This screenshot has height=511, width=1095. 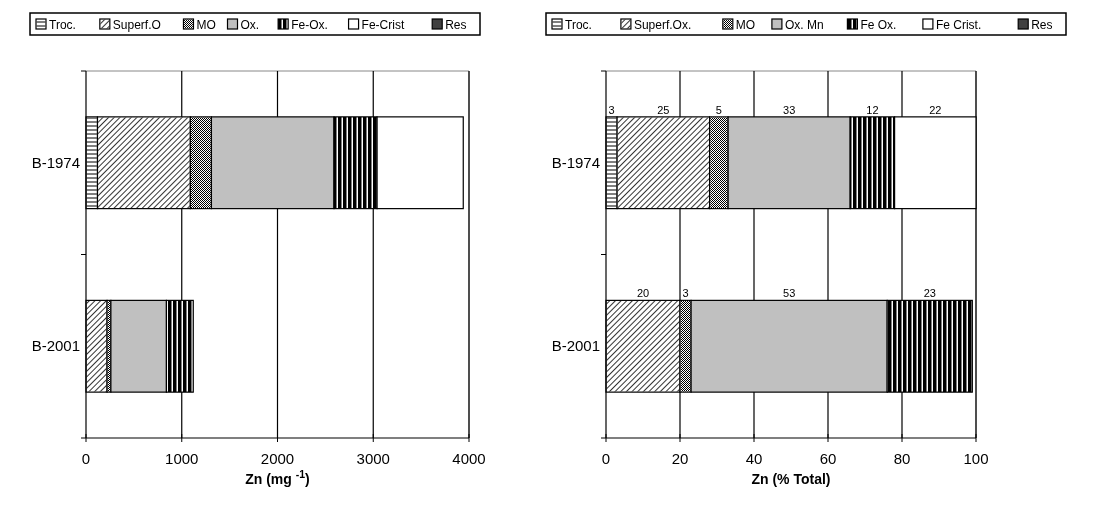 What do you see at coordinates (718, 109) in the screenshot?
I see `data-label: 5` at bounding box center [718, 109].